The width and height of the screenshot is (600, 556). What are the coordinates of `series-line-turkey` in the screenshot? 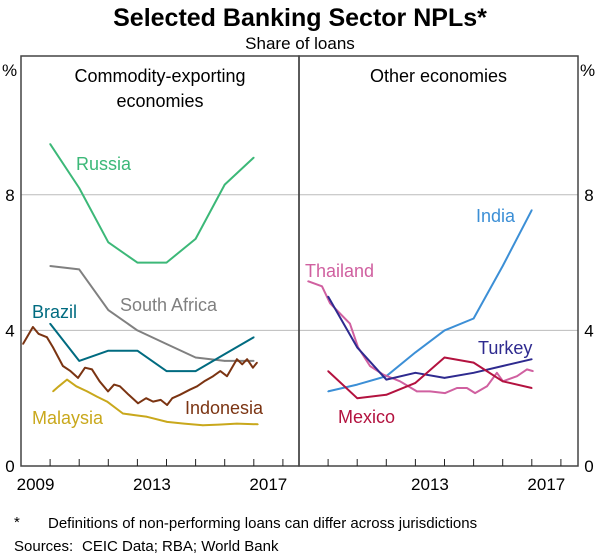 It's located at (430, 338).